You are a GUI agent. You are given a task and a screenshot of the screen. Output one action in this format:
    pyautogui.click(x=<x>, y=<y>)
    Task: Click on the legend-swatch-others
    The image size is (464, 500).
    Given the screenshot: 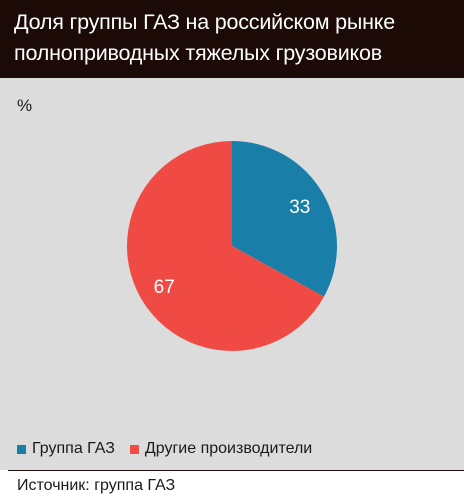 What is the action you would take?
    pyautogui.click(x=134, y=449)
    